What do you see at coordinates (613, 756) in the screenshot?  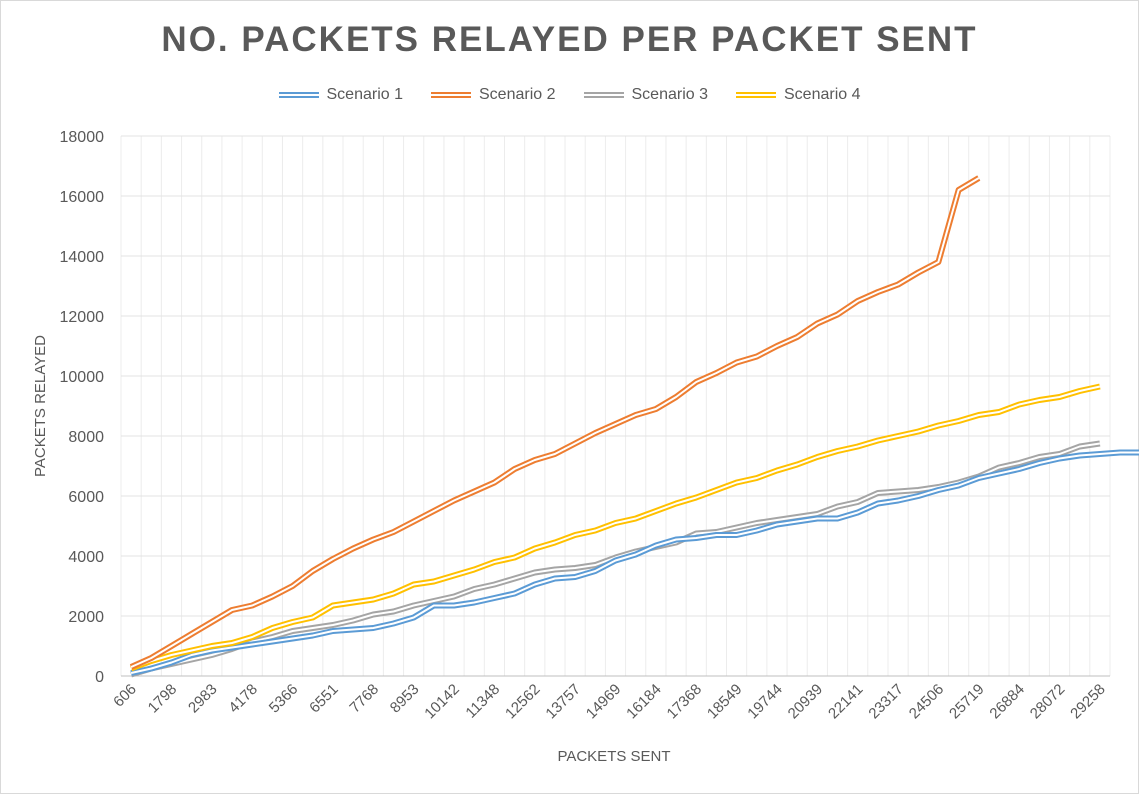 I see `x-axis-title: PACKETS SENT` at bounding box center [613, 756].